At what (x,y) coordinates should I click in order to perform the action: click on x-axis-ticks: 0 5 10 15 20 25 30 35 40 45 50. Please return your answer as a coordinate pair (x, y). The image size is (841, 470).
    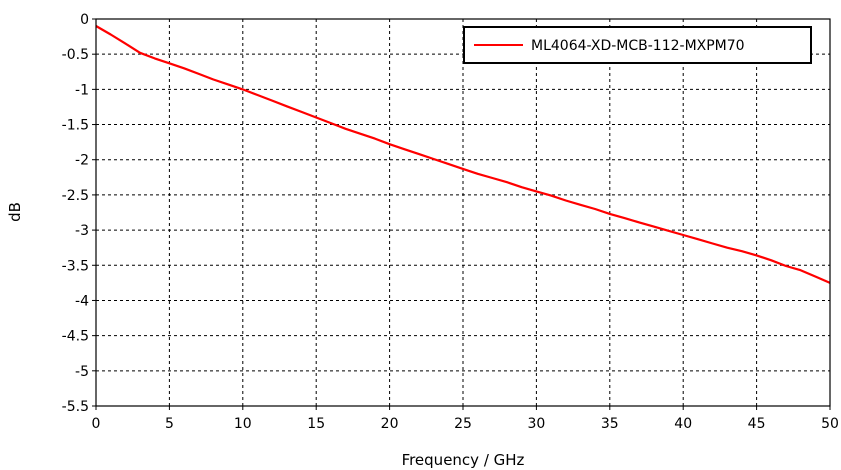
    Looking at the image, I should click on (465, 419).